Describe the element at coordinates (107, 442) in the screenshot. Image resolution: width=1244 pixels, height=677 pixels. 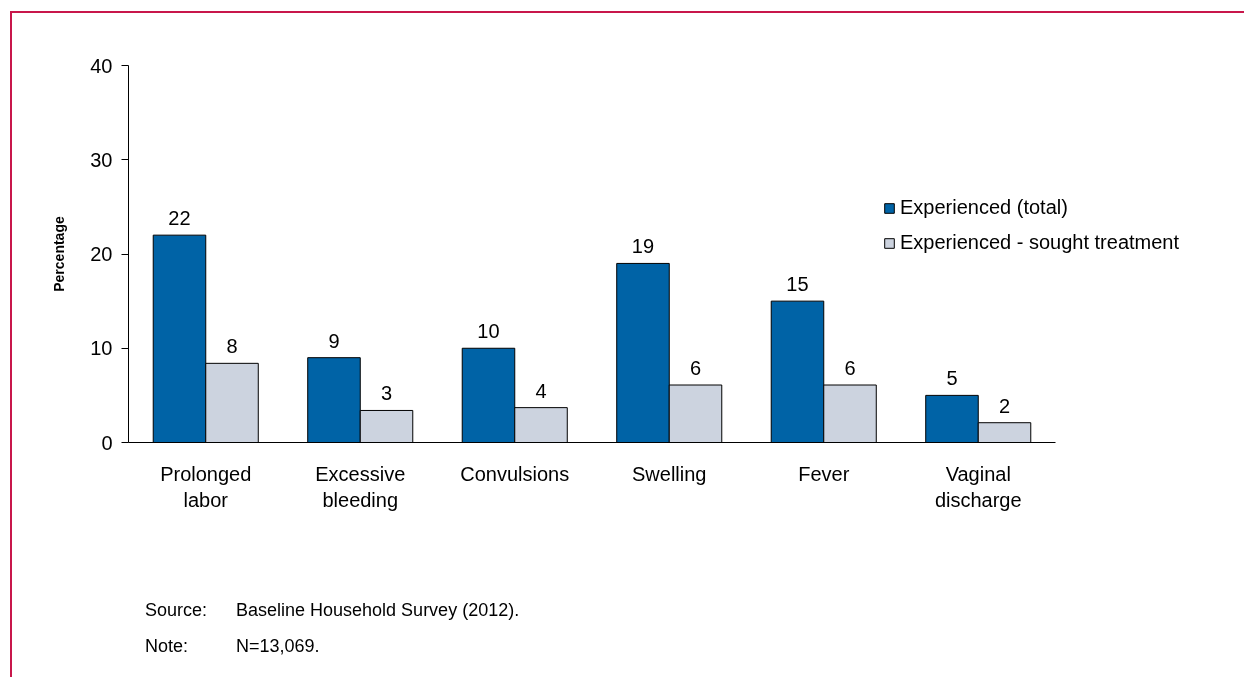
I see `y-tick-label: 0` at that location.